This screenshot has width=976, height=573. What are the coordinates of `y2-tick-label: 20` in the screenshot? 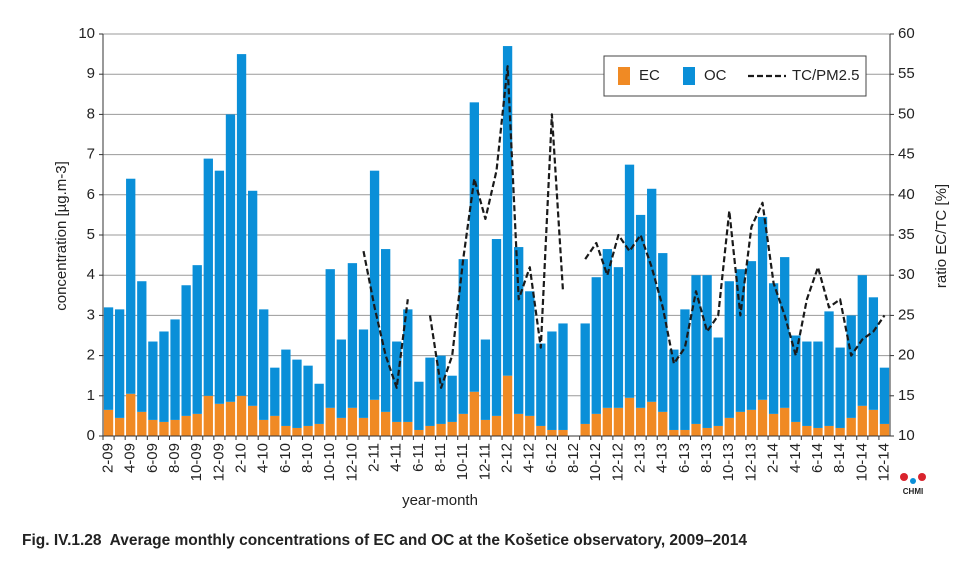 It's located at (906, 355).